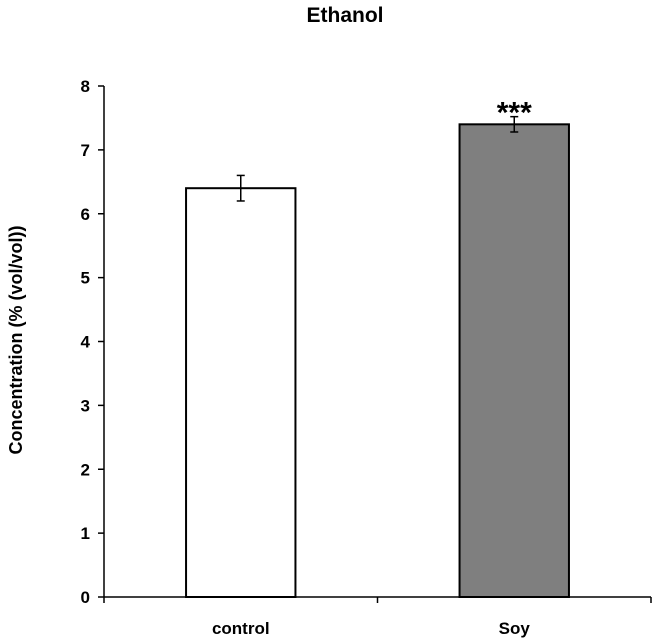  What do you see at coordinates (514, 360) in the screenshot?
I see `bar-soy` at bounding box center [514, 360].